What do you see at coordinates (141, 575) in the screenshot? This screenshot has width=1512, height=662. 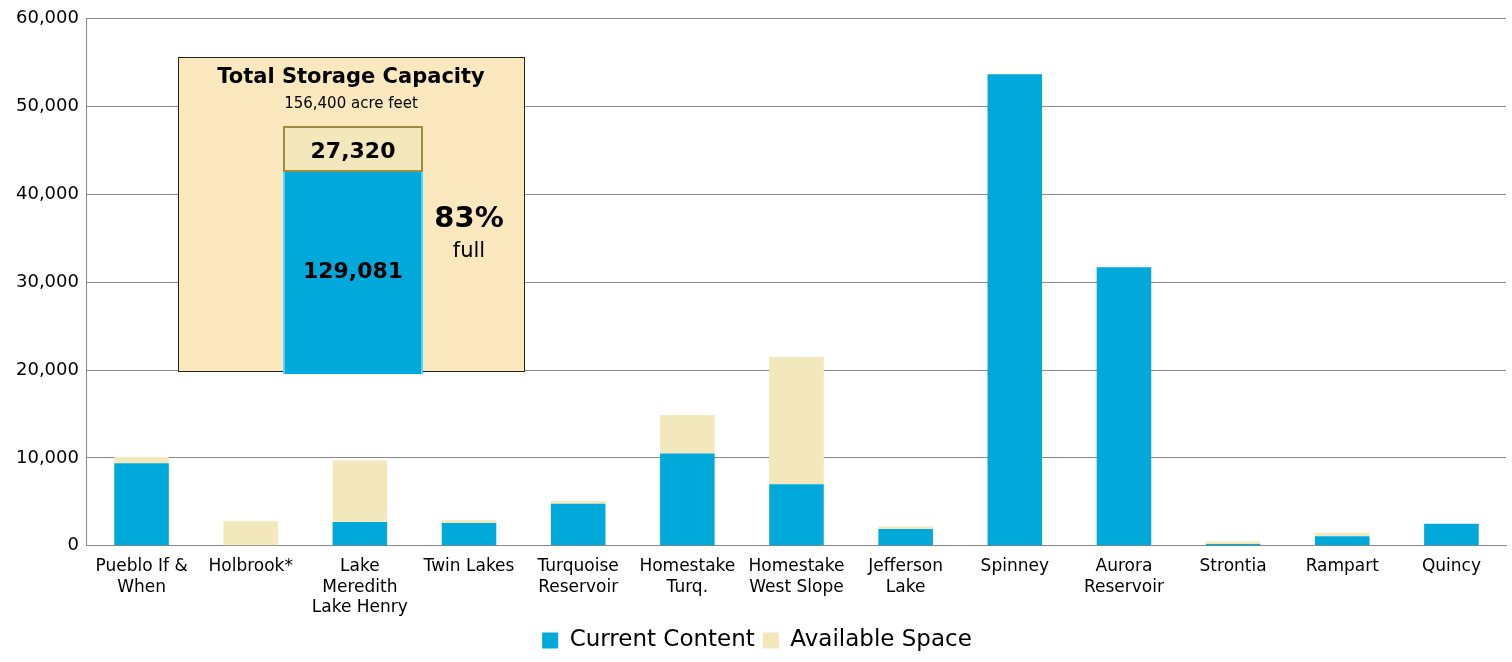 I see `x-tick-label: Pueblo If & When` at bounding box center [141, 575].